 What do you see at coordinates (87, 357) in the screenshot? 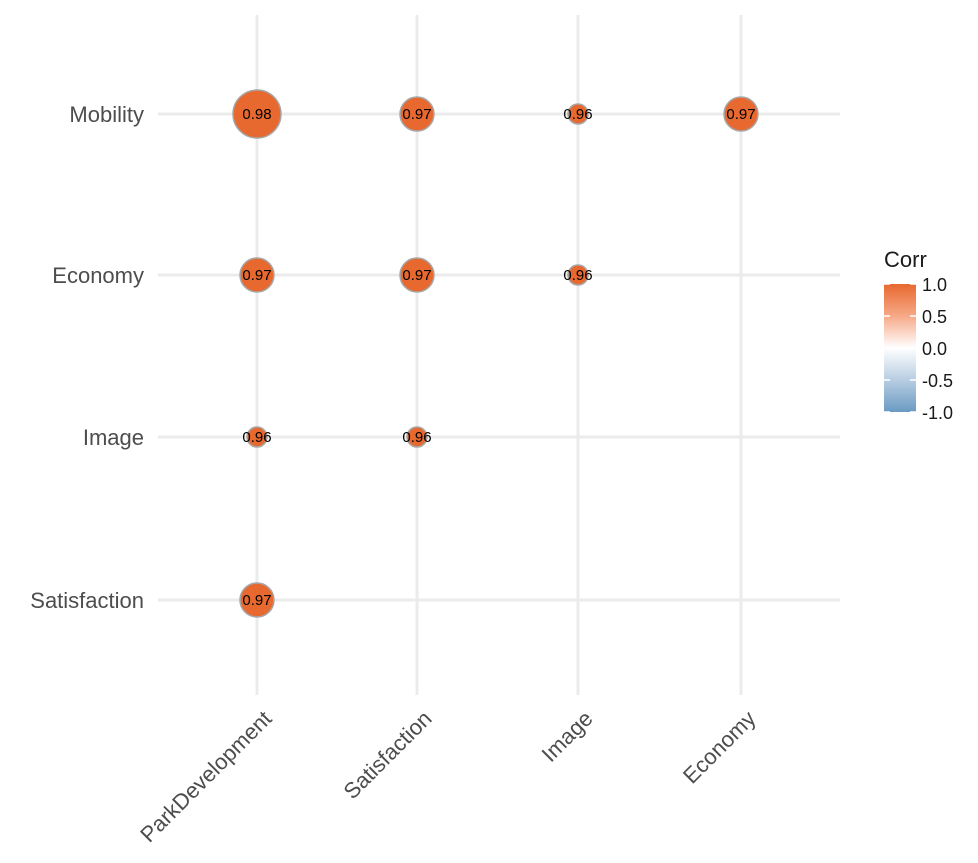
I see `y-axis-ticks: Satisfaction Image Economy Mobility` at bounding box center [87, 357].